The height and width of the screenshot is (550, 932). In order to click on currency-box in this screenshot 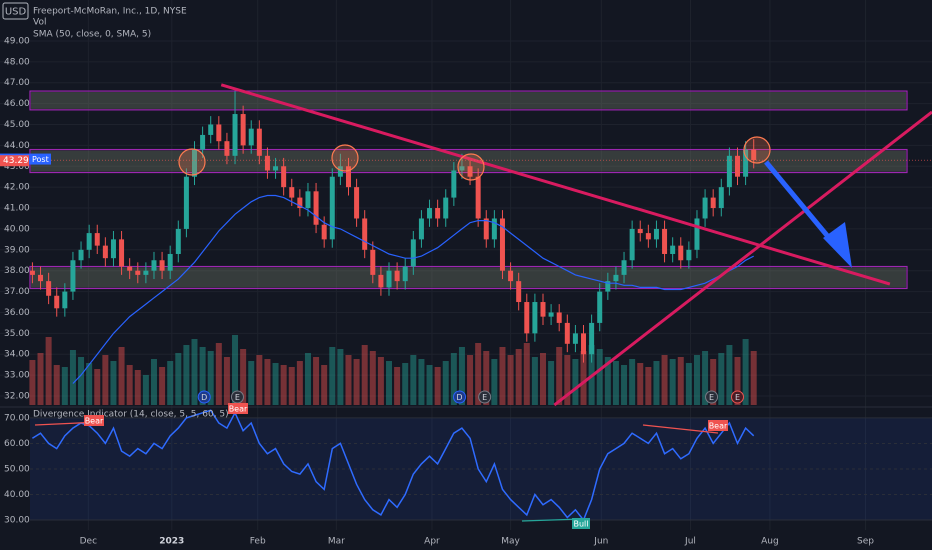, I will do `click(15, 11)`.